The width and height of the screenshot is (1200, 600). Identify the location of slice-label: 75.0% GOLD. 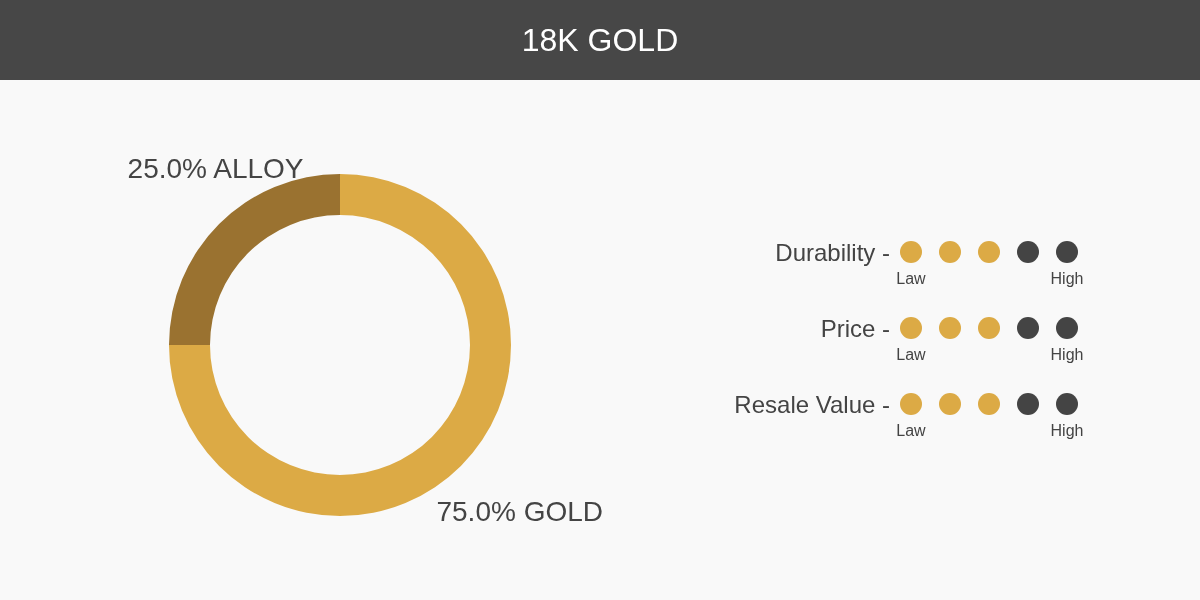
(519, 511).